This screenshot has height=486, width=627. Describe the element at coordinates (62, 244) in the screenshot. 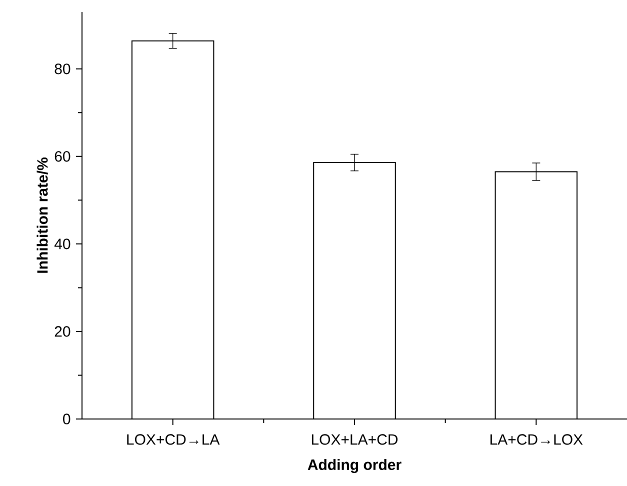

I see `y-tick-label: 40` at that location.